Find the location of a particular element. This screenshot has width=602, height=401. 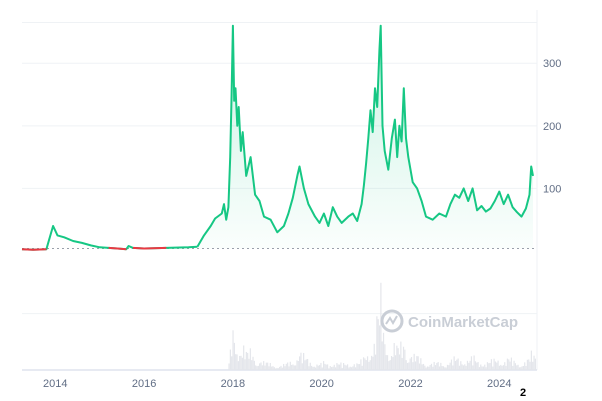

coinmarketcap-logo-wave is located at coordinates (391, 320).